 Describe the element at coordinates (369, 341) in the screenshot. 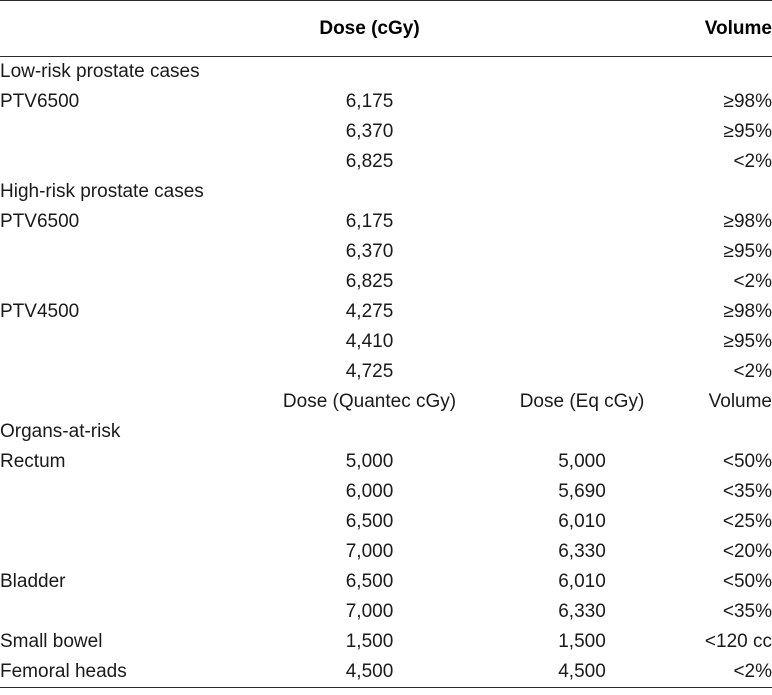

I see `row-dose: 4,410` at that location.